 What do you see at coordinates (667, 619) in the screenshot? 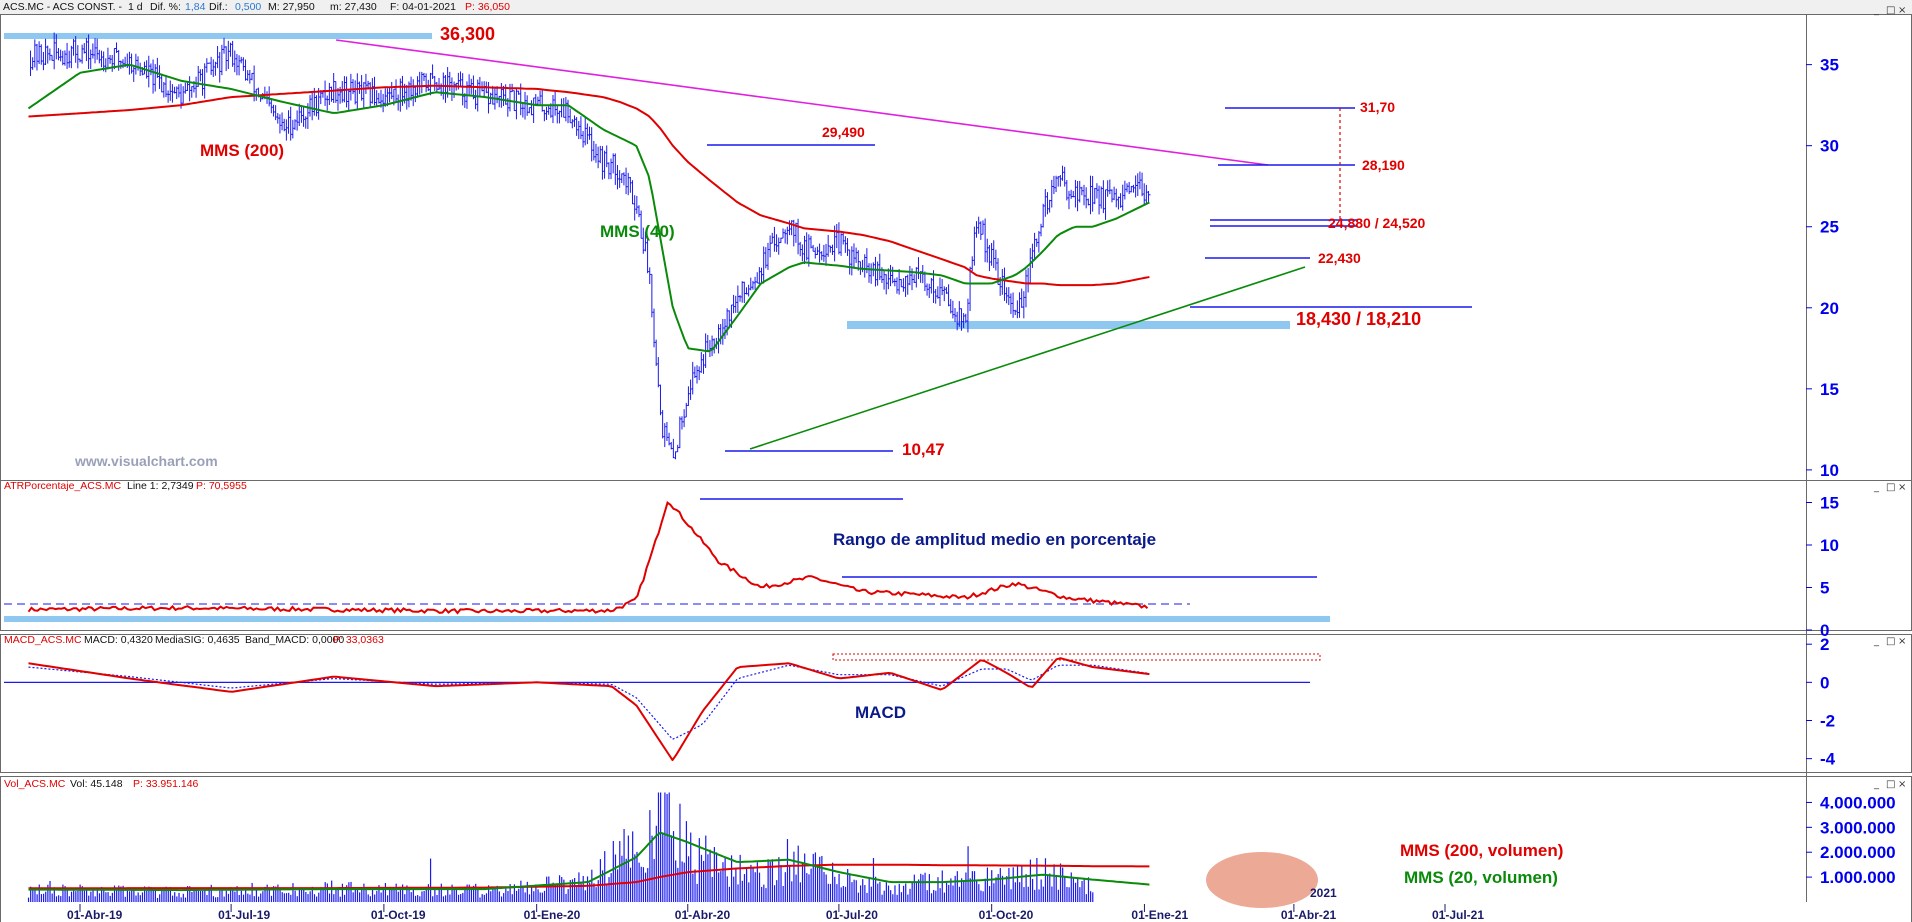
I see `atr-base-band` at bounding box center [667, 619].